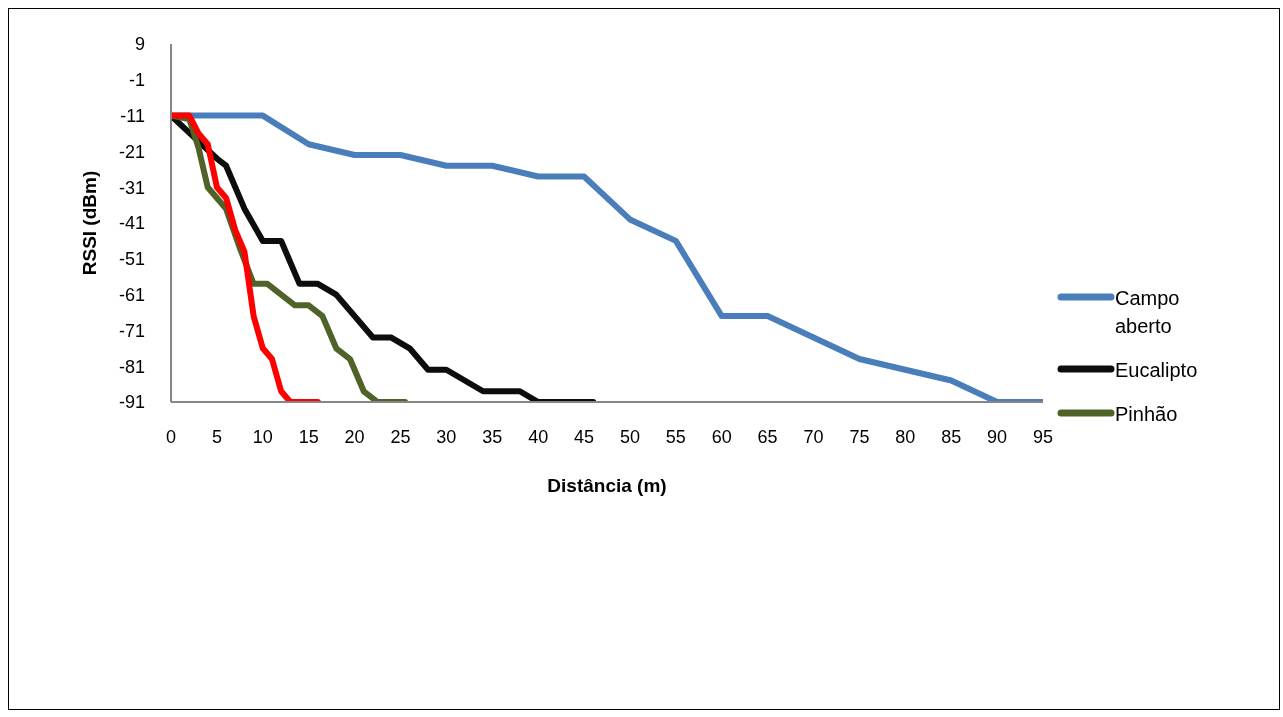  Describe the element at coordinates (131, 151) in the screenshot. I see `y-tick-label: -21` at that location.